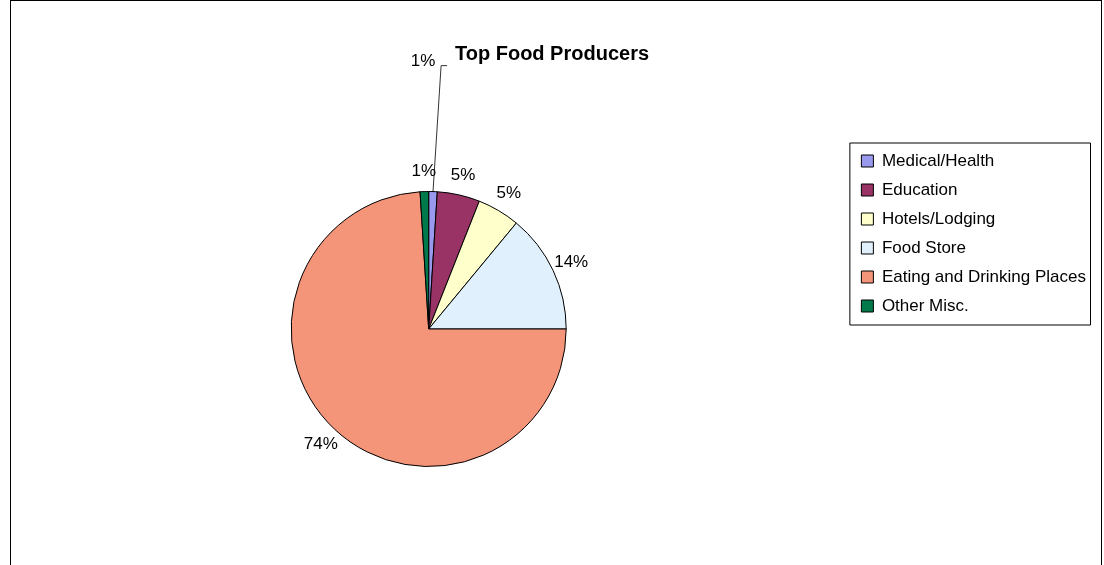  I want to click on chart-title: Top Food Producers, so click(552, 52).